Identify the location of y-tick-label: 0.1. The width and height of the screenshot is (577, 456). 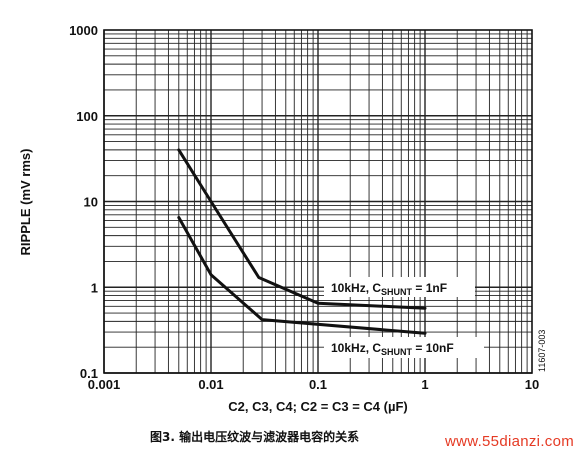
(89, 373).